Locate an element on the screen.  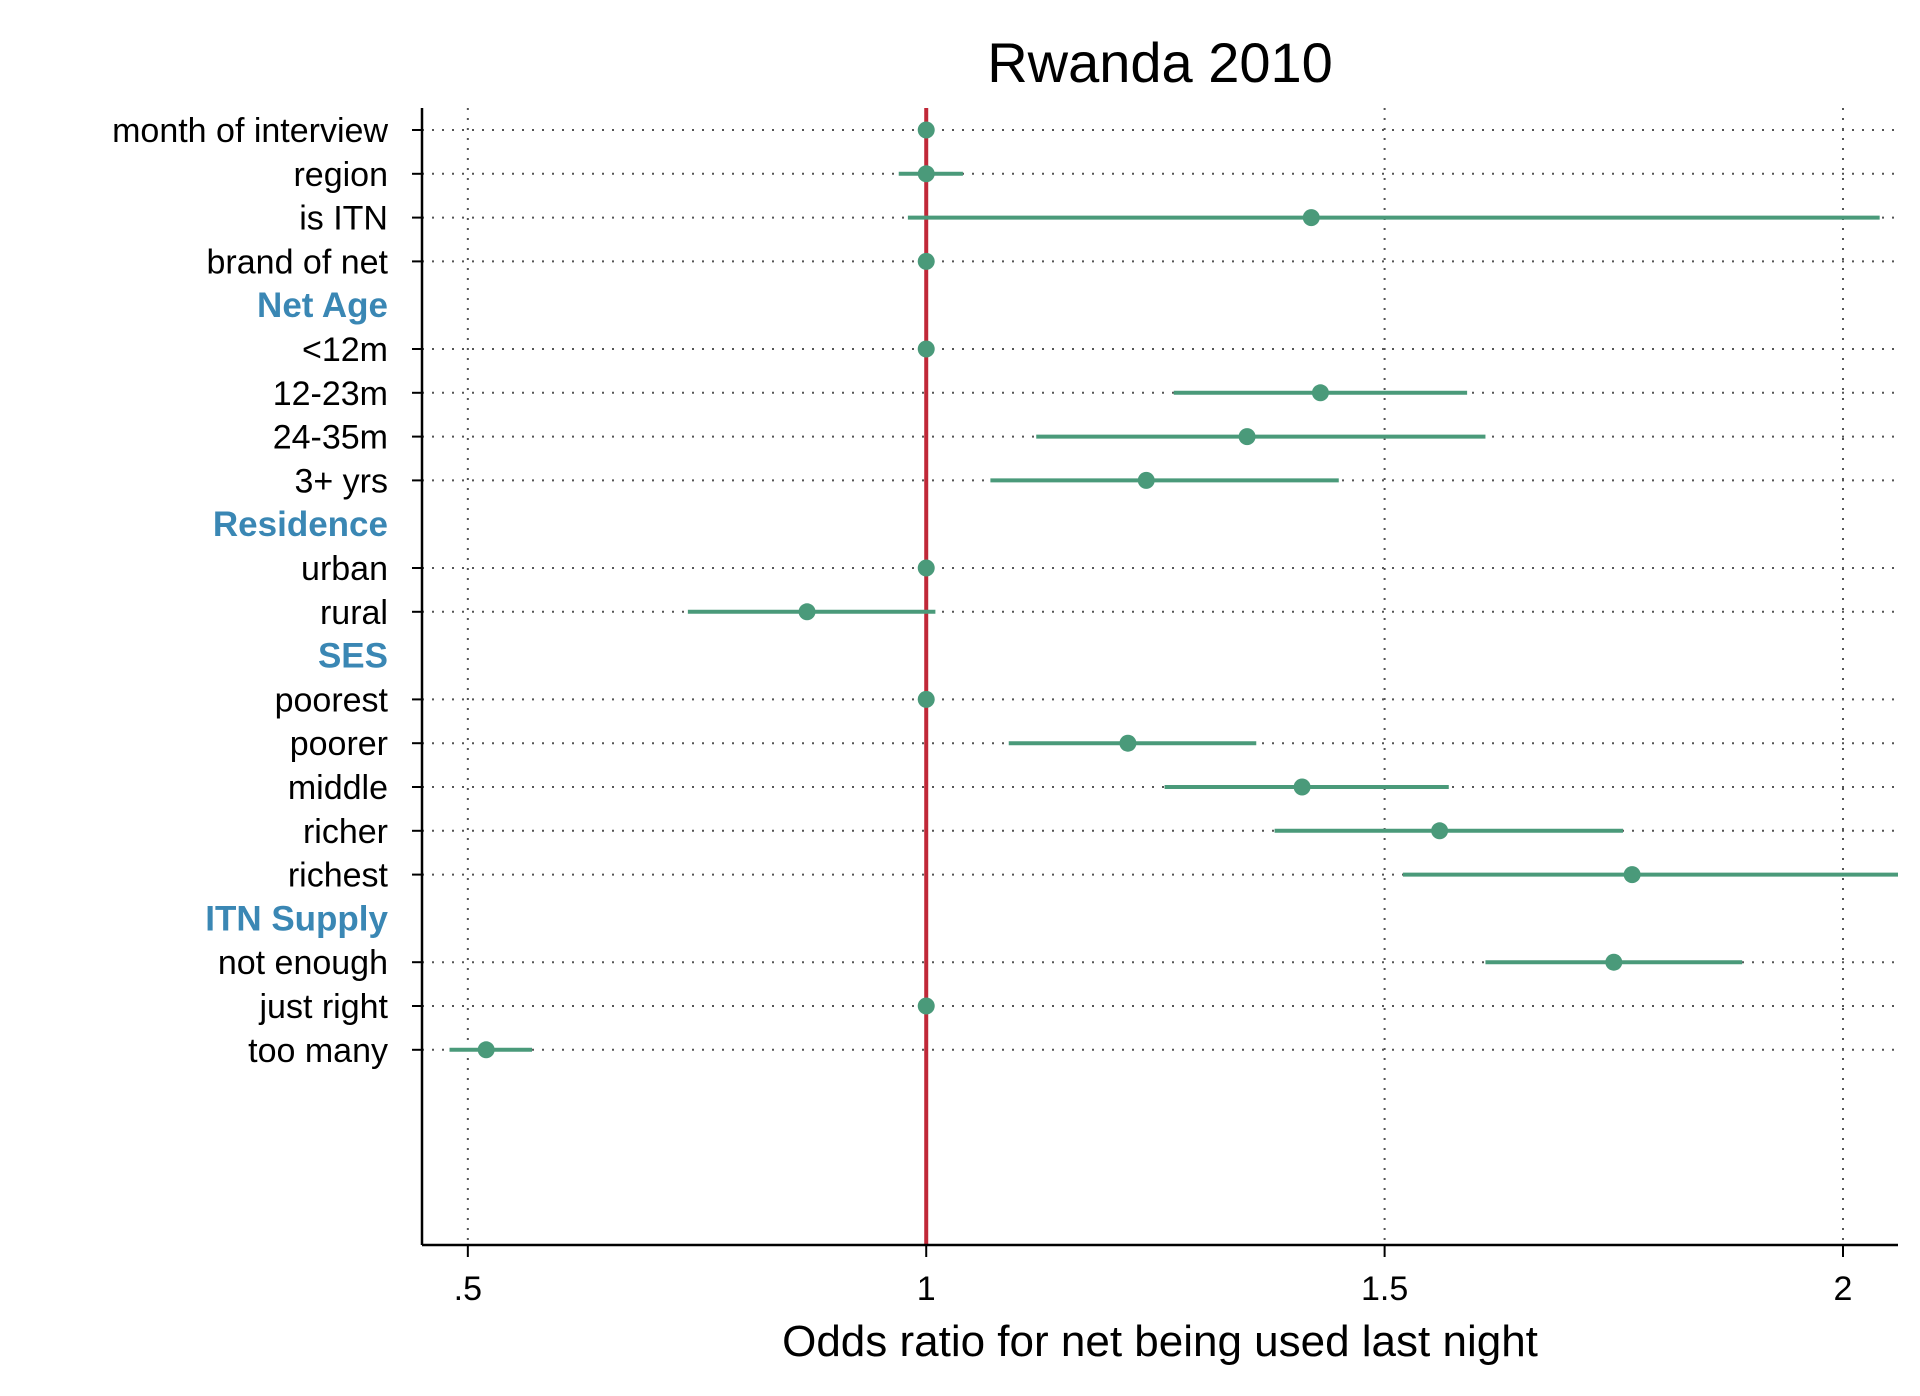
row-label: richer is located at coordinates (345, 832).